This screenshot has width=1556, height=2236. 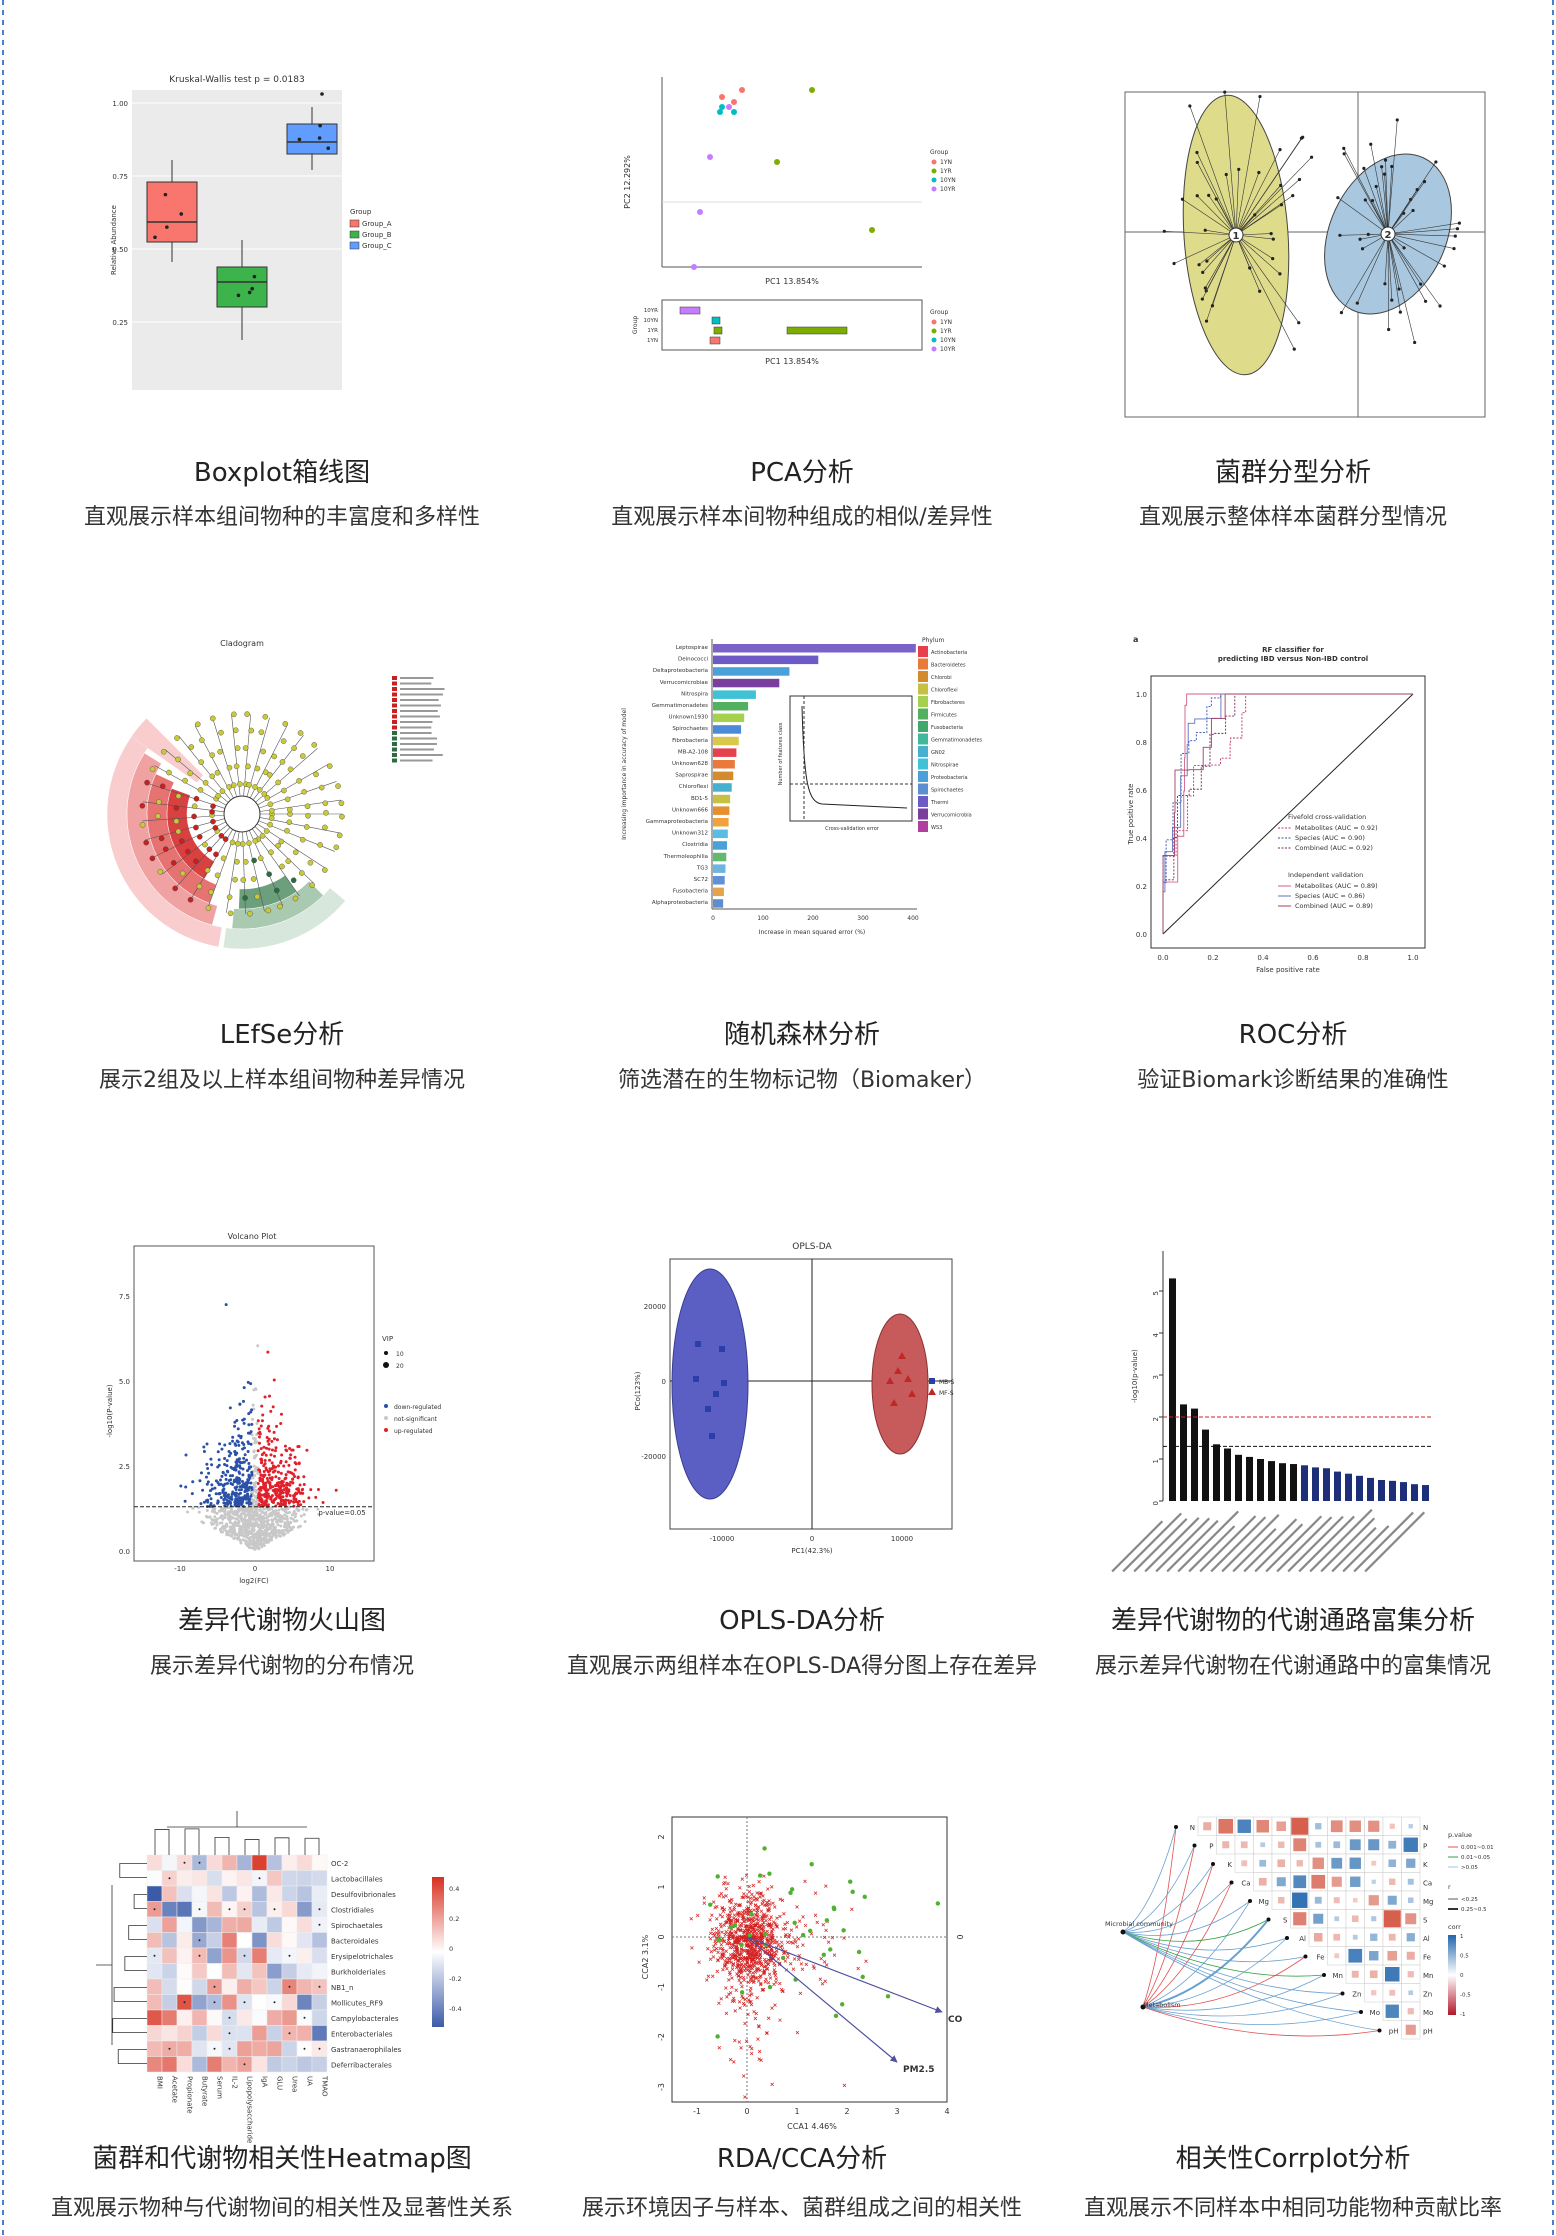 What do you see at coordinates (809, 1959) in the screenshot?
I see `plot-frame` at bounding box center [809, 1959].